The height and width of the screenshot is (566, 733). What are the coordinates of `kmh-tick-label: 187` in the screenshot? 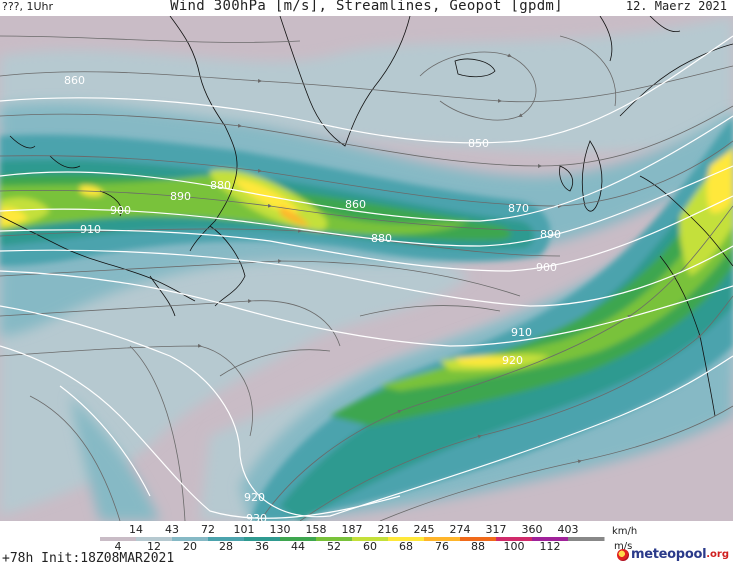 It's located at (352, 529).